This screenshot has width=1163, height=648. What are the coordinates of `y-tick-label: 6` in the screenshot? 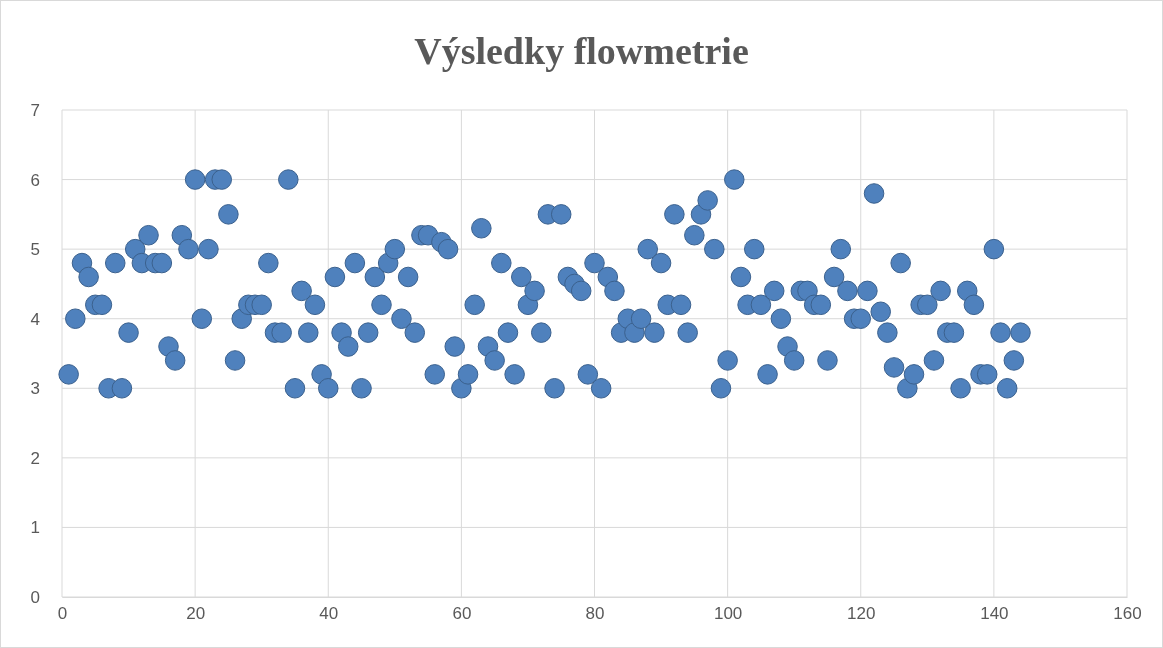 It's located at (35, 180).